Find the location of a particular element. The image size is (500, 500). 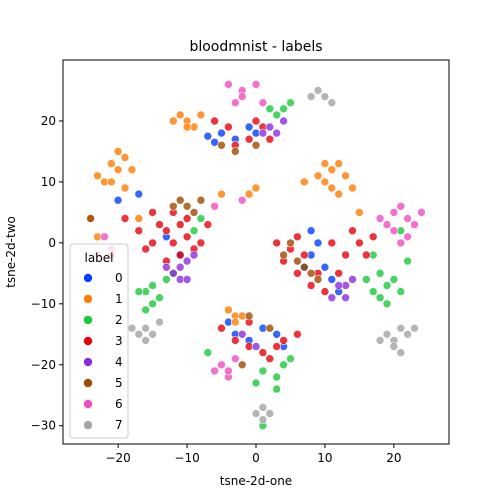

y-tick-label: −20 is located at coordinates (43, 365).